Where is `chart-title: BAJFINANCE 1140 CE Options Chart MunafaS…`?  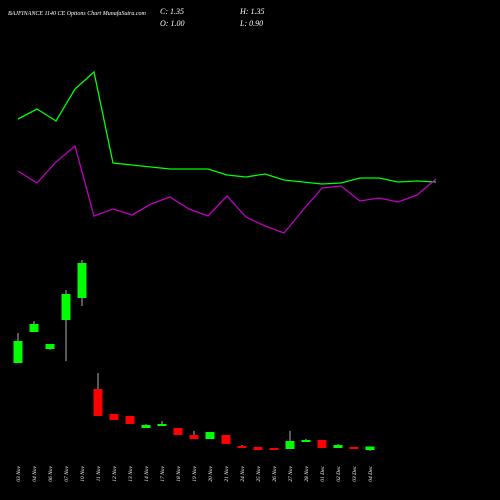
chart-title: BAJFINANCE 1140 CE Options Chart MunafaS… is located at coordinates (77, 13).